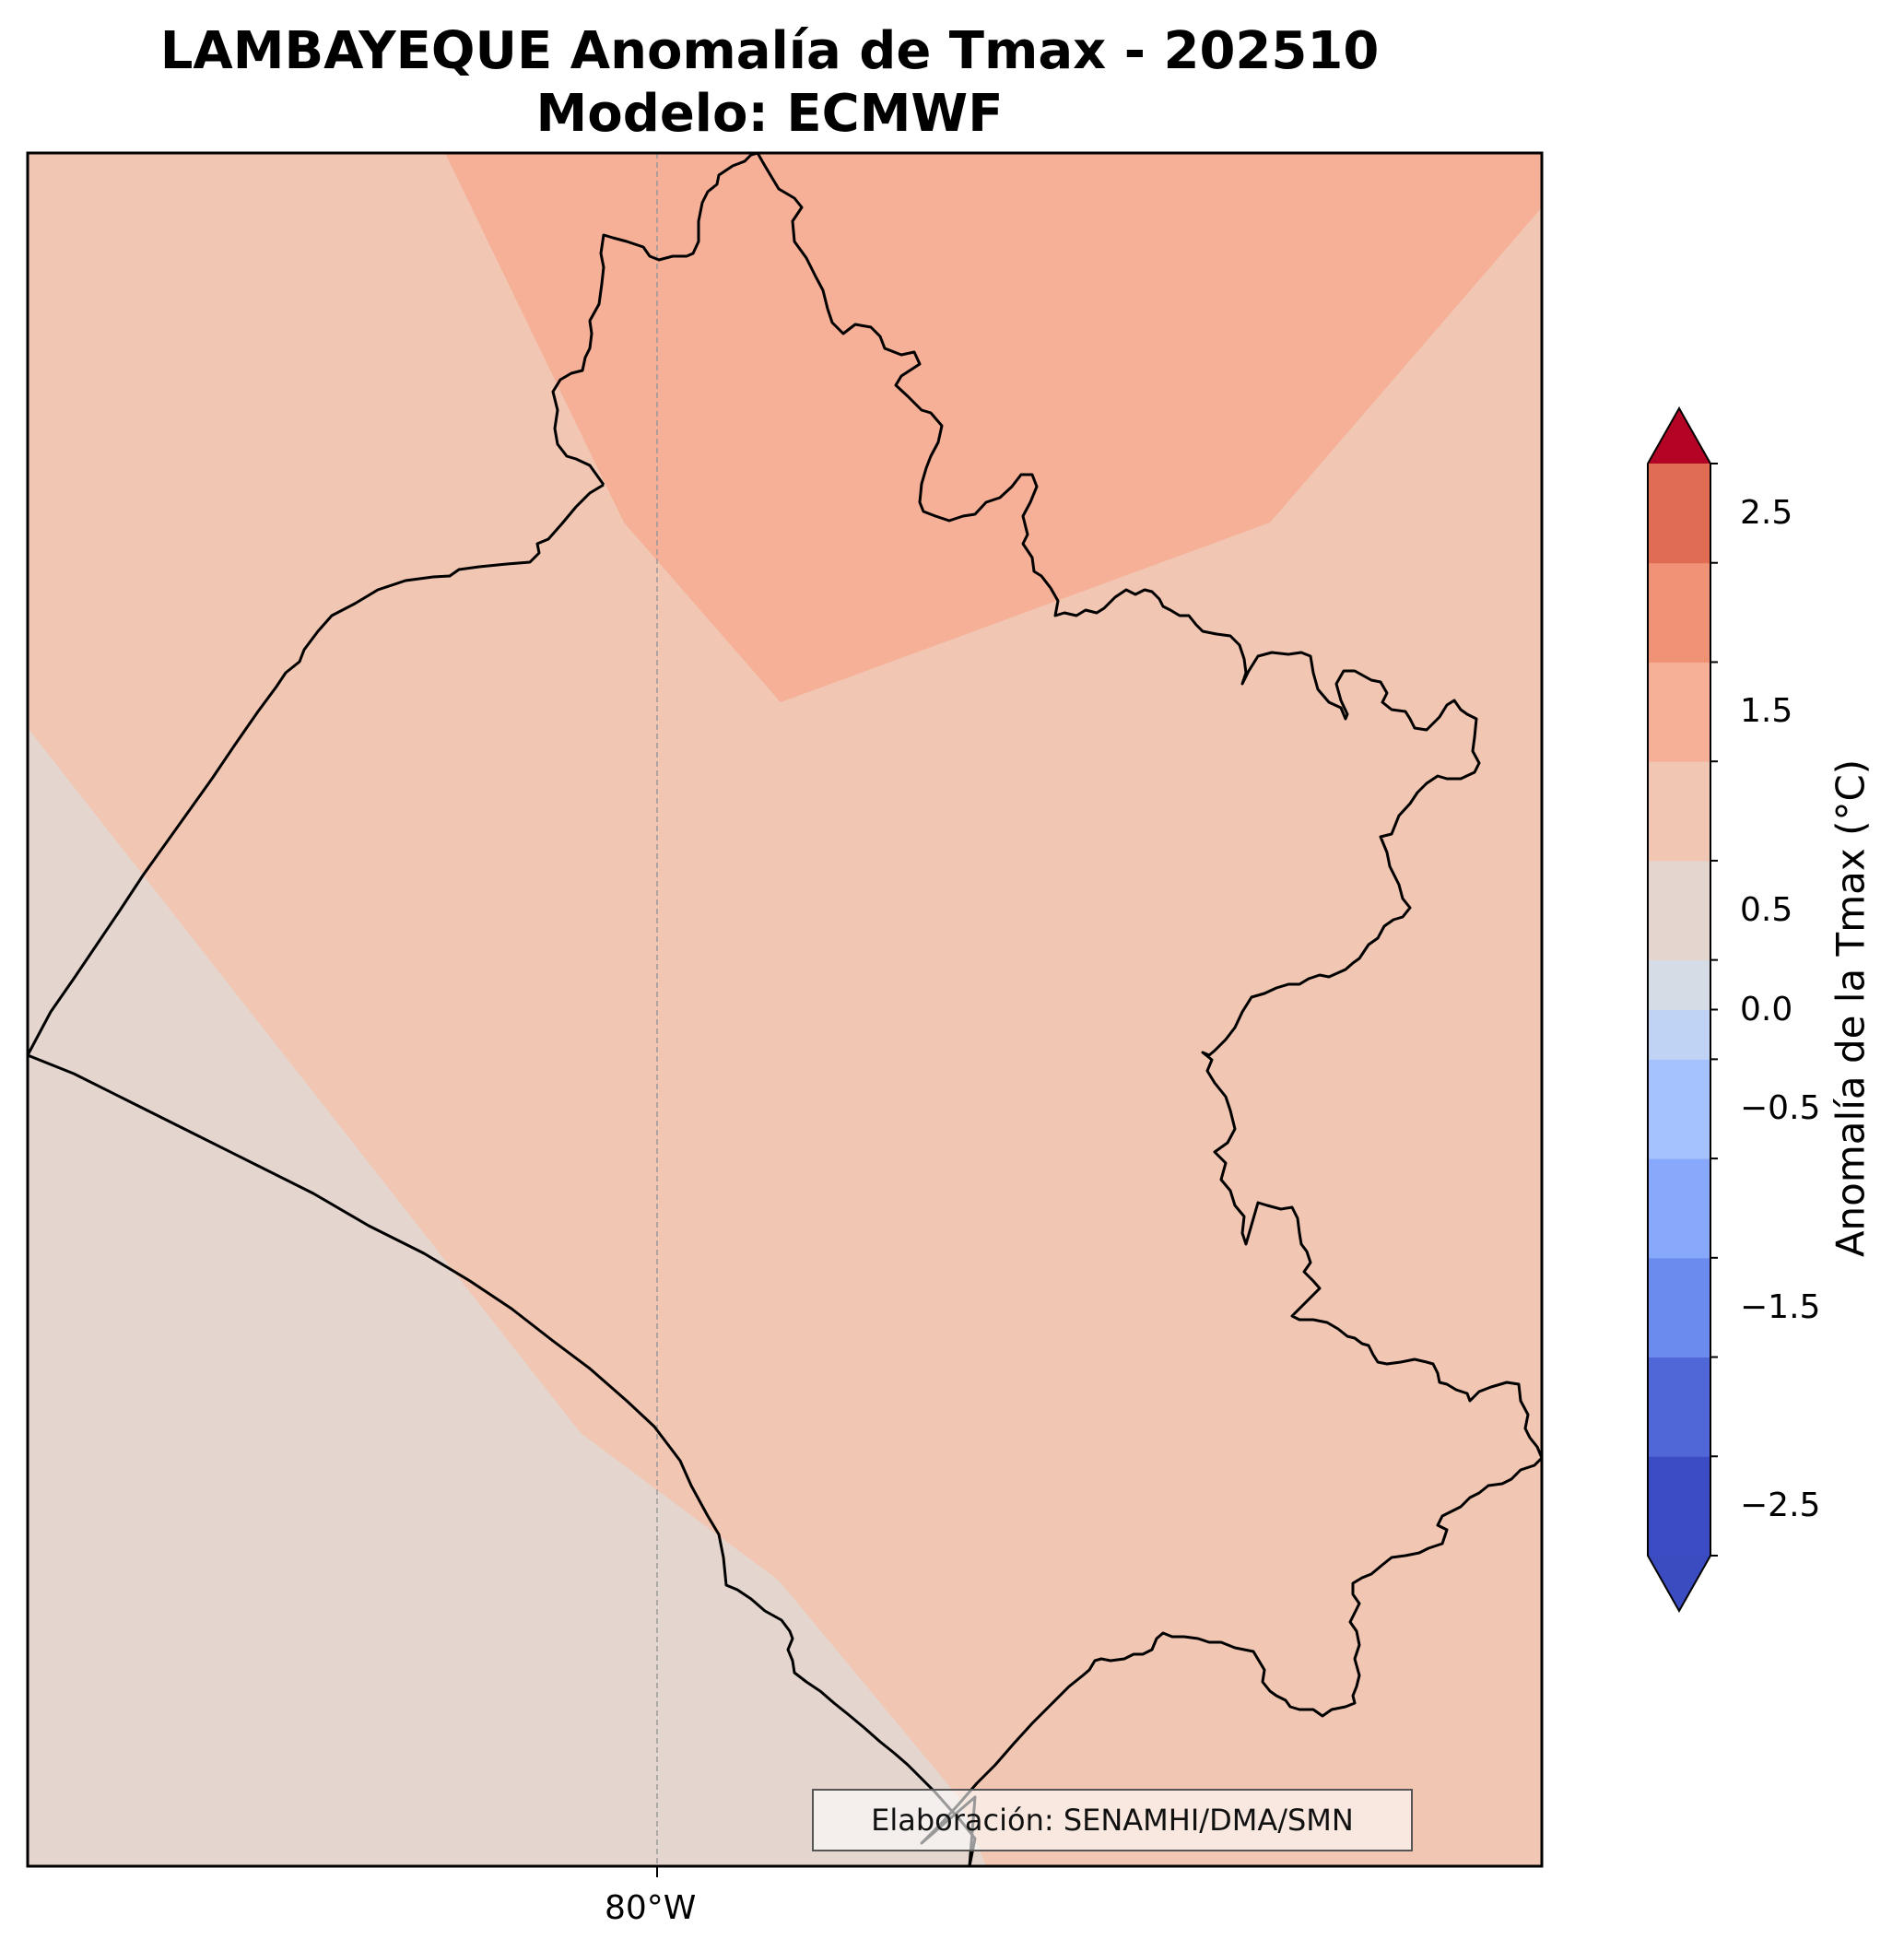 This screenshot has width=1904, height=1939. I want to click on colorbar-extend-under, so click(1679, 1583).